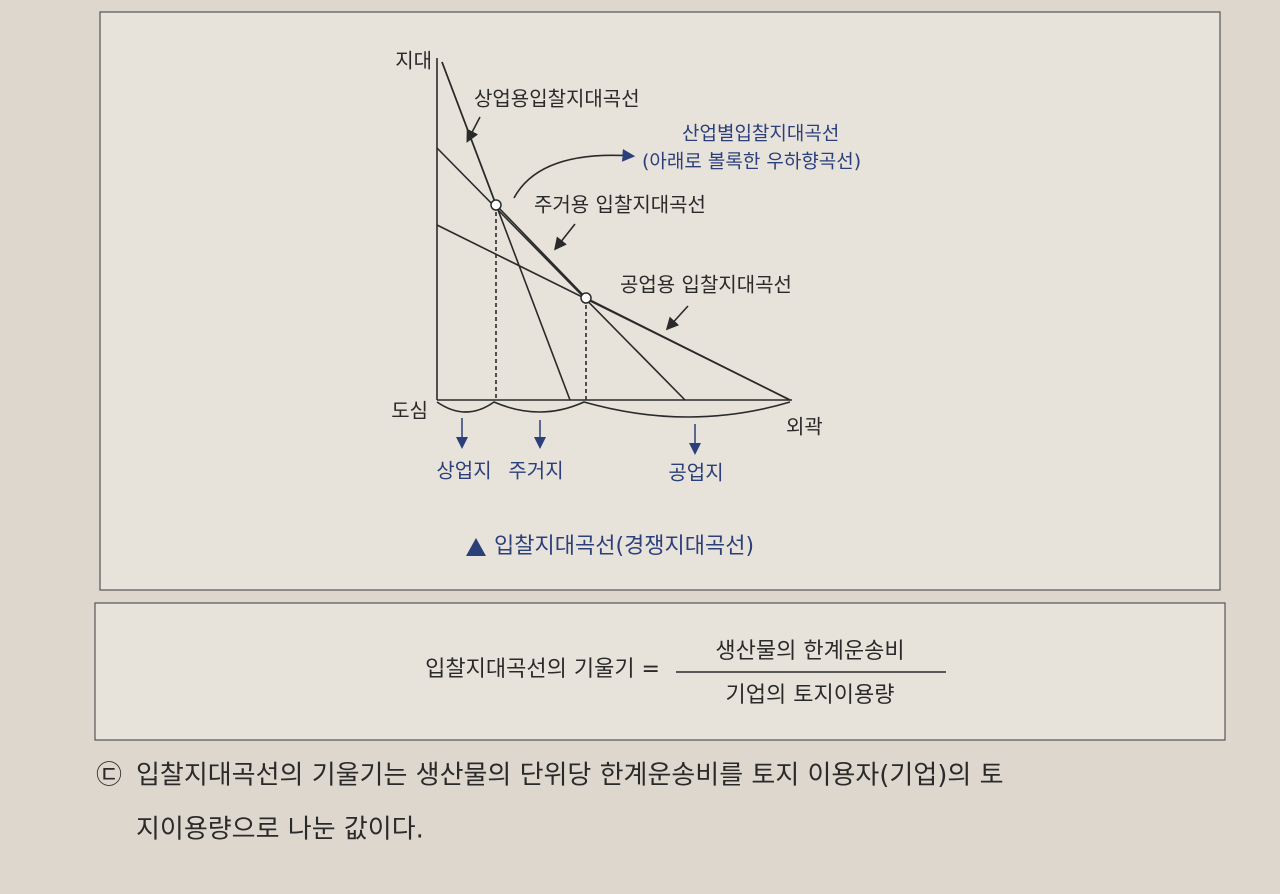 The width and height of the screenshot is (1280, 894). What do you see at coordinates (280, 830) in the screenshot?
I see `paragraph-line: 지이용량으로 나눈 값이다.` at bounding box center [280, 830].